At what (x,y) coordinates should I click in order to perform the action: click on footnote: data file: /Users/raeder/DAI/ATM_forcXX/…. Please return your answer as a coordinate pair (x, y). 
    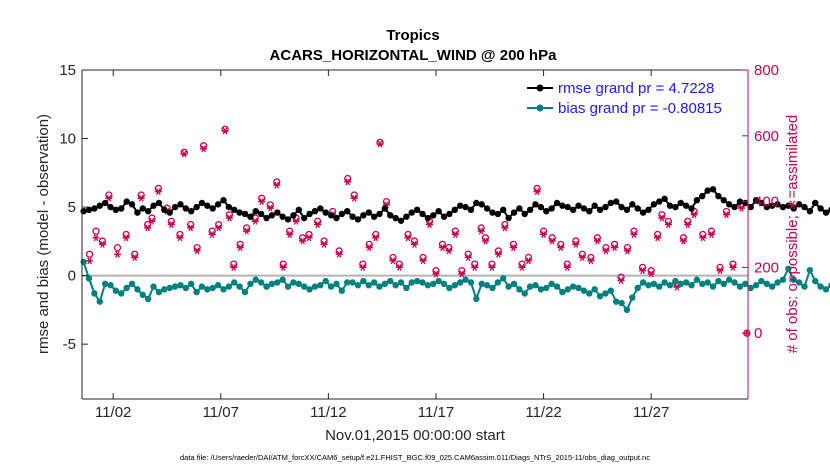
    Looking at the image, I should click on (415, 457).